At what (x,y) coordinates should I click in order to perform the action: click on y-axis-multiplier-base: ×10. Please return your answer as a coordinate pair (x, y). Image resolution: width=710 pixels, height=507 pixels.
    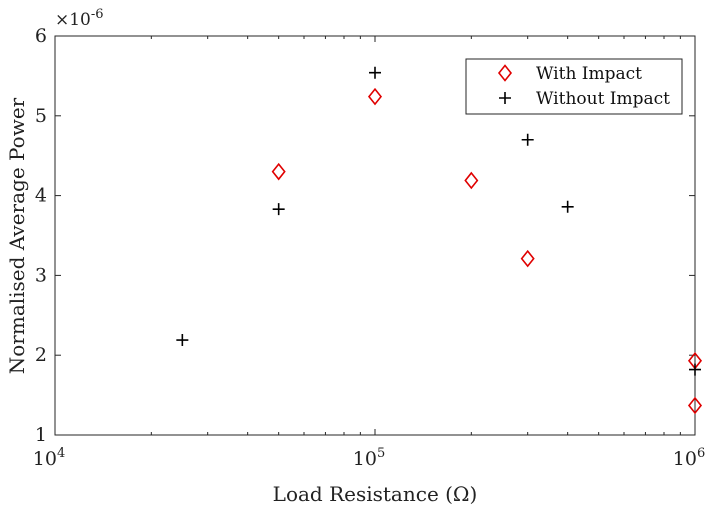
    Looking at the image, I should click on (73, 20).